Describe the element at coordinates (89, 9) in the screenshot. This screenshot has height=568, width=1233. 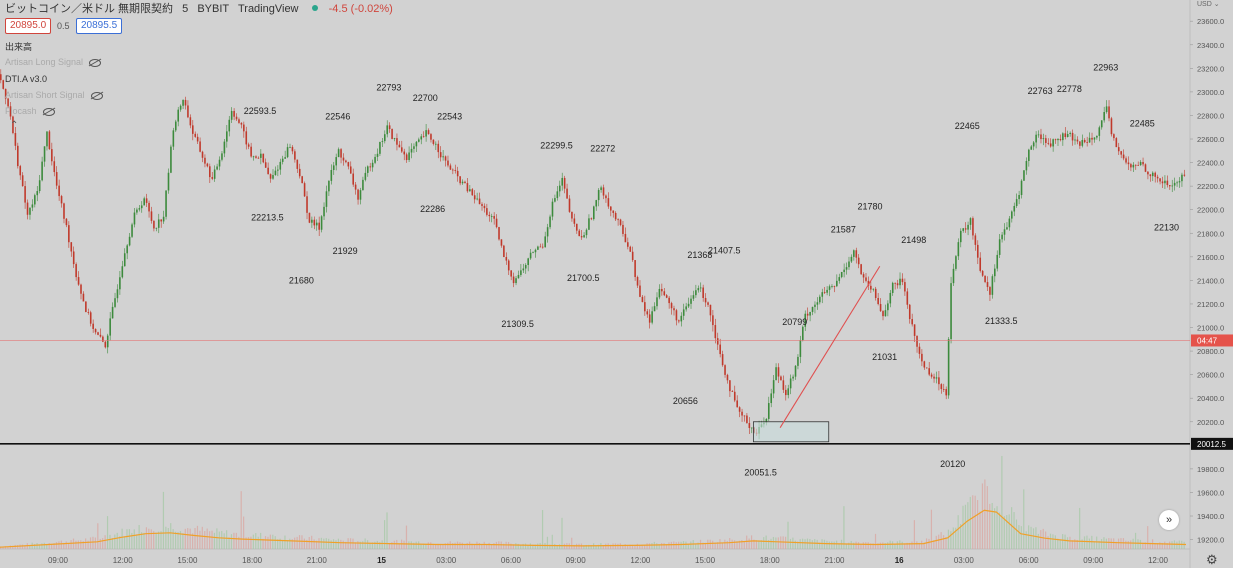
I see `symbol-title: ビットコイン／米ドル 無期限契約` at that location.